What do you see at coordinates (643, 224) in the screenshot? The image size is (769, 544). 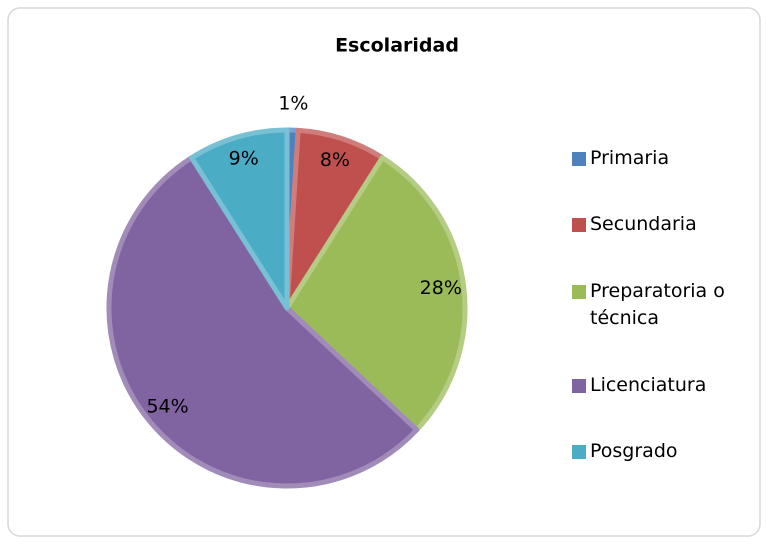 I see `legend-label: Secundaria` at bounding box center [643, 224].